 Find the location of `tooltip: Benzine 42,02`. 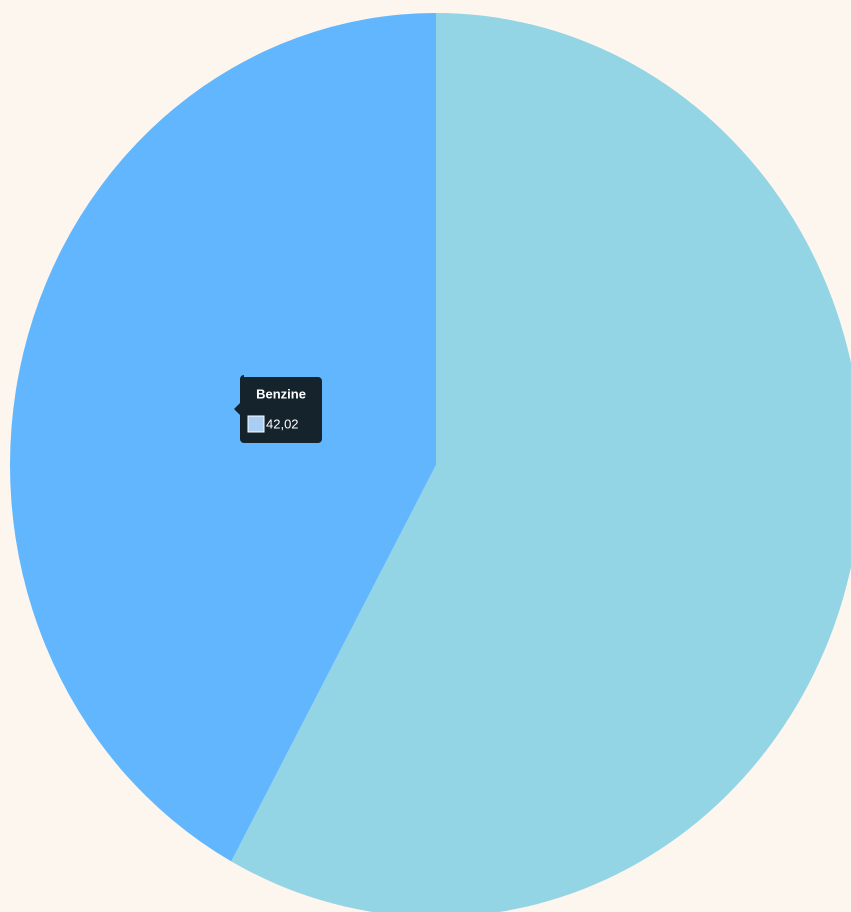

tooltip: Benzine 42,02 is located at coordinates (278, 409).